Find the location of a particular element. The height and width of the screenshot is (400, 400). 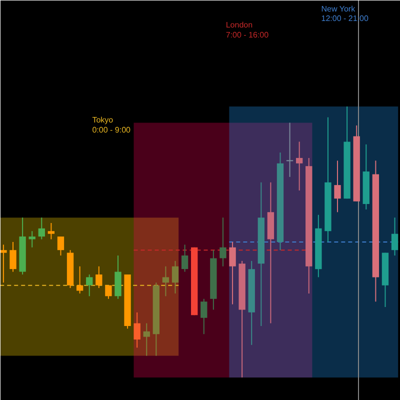

text: 7:00 - 16:00 is located at coordinates (248, 35).